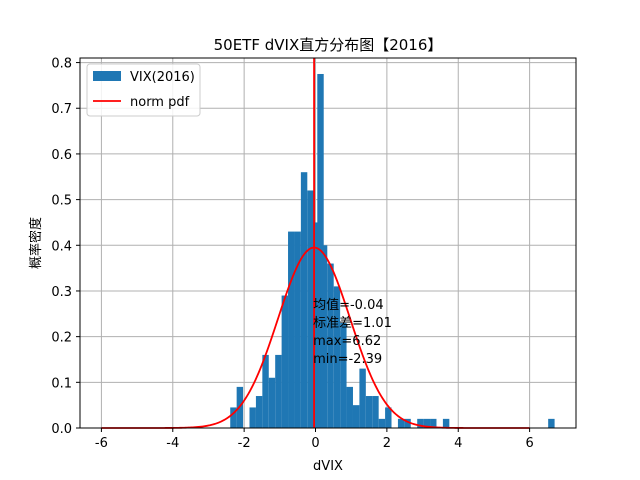  I want to click on y-tick-label: 0.6, so click(61, 155).